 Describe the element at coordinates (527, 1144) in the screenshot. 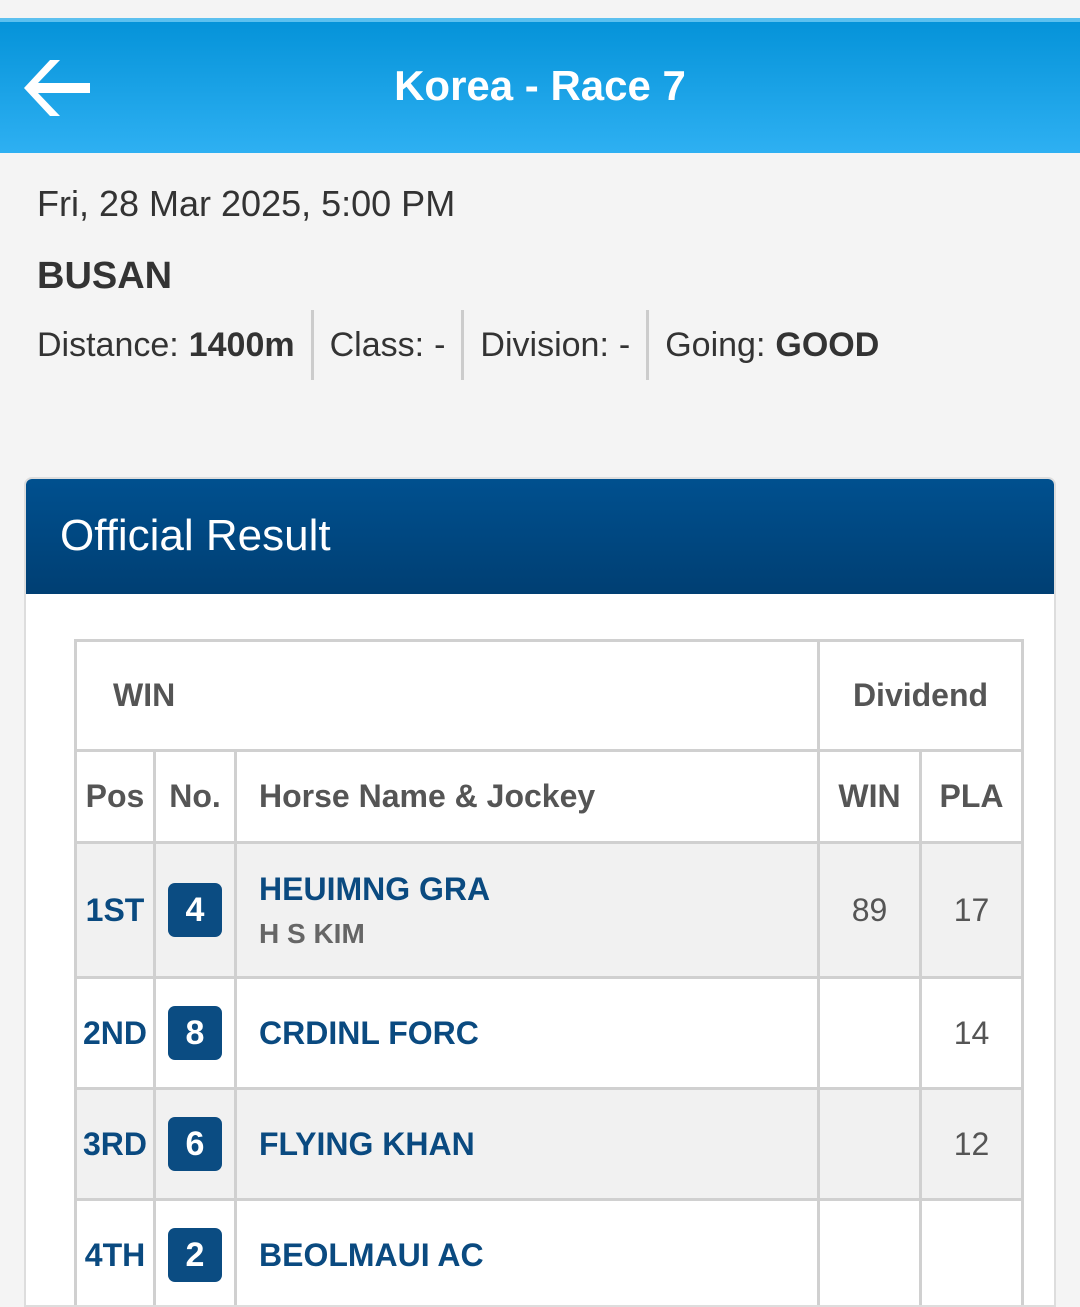

I see `horse-name: FLYING KHAN` at that location.